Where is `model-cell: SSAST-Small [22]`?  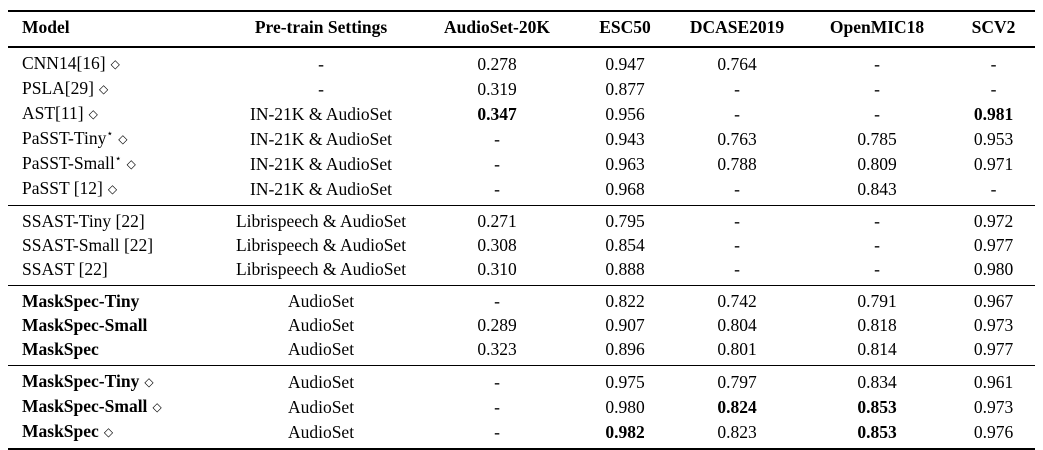
model-cell: SSAST-Small [22] is located at coordinates (117, 245).